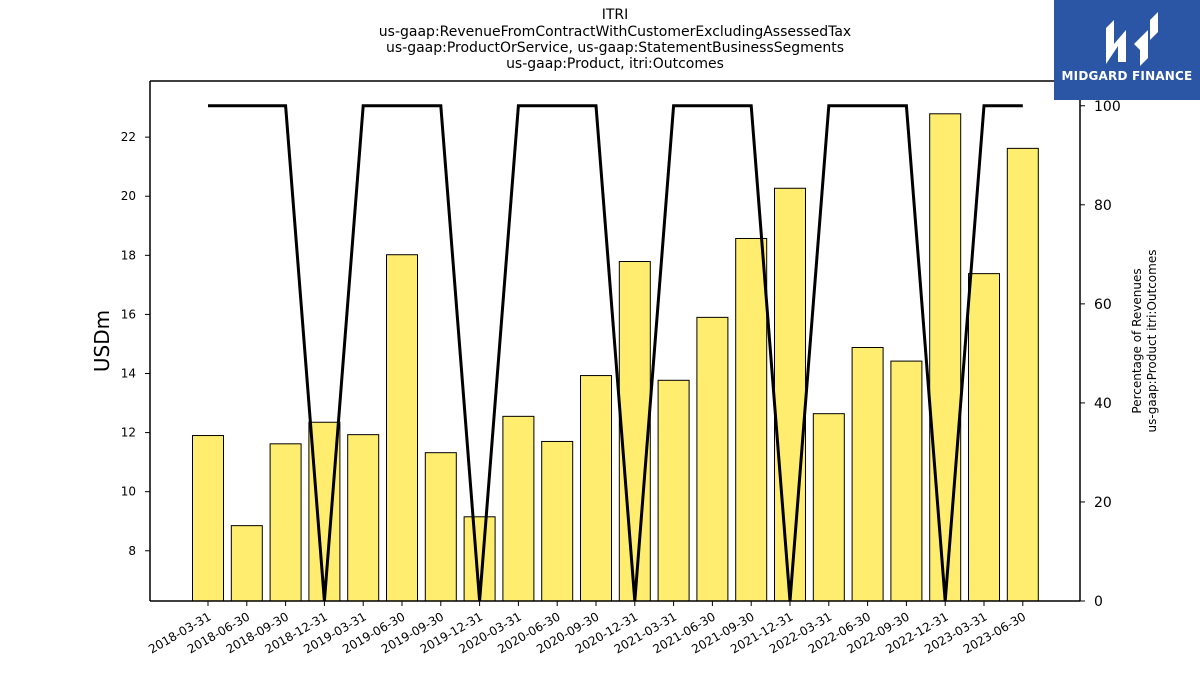 The width and height of the screenshot is (1200, 675). I want to click on y2-tick-label: 100, so click(1107, 107).